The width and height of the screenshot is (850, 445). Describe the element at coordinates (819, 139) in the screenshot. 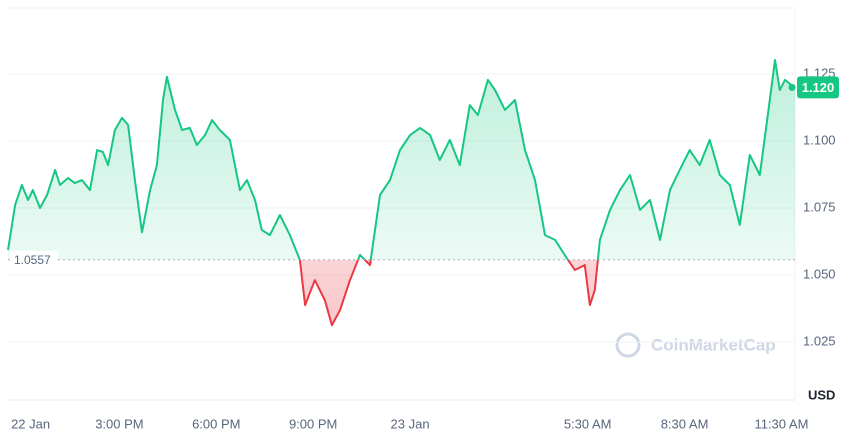

I see `y-tick-label: 1.100` at that location.